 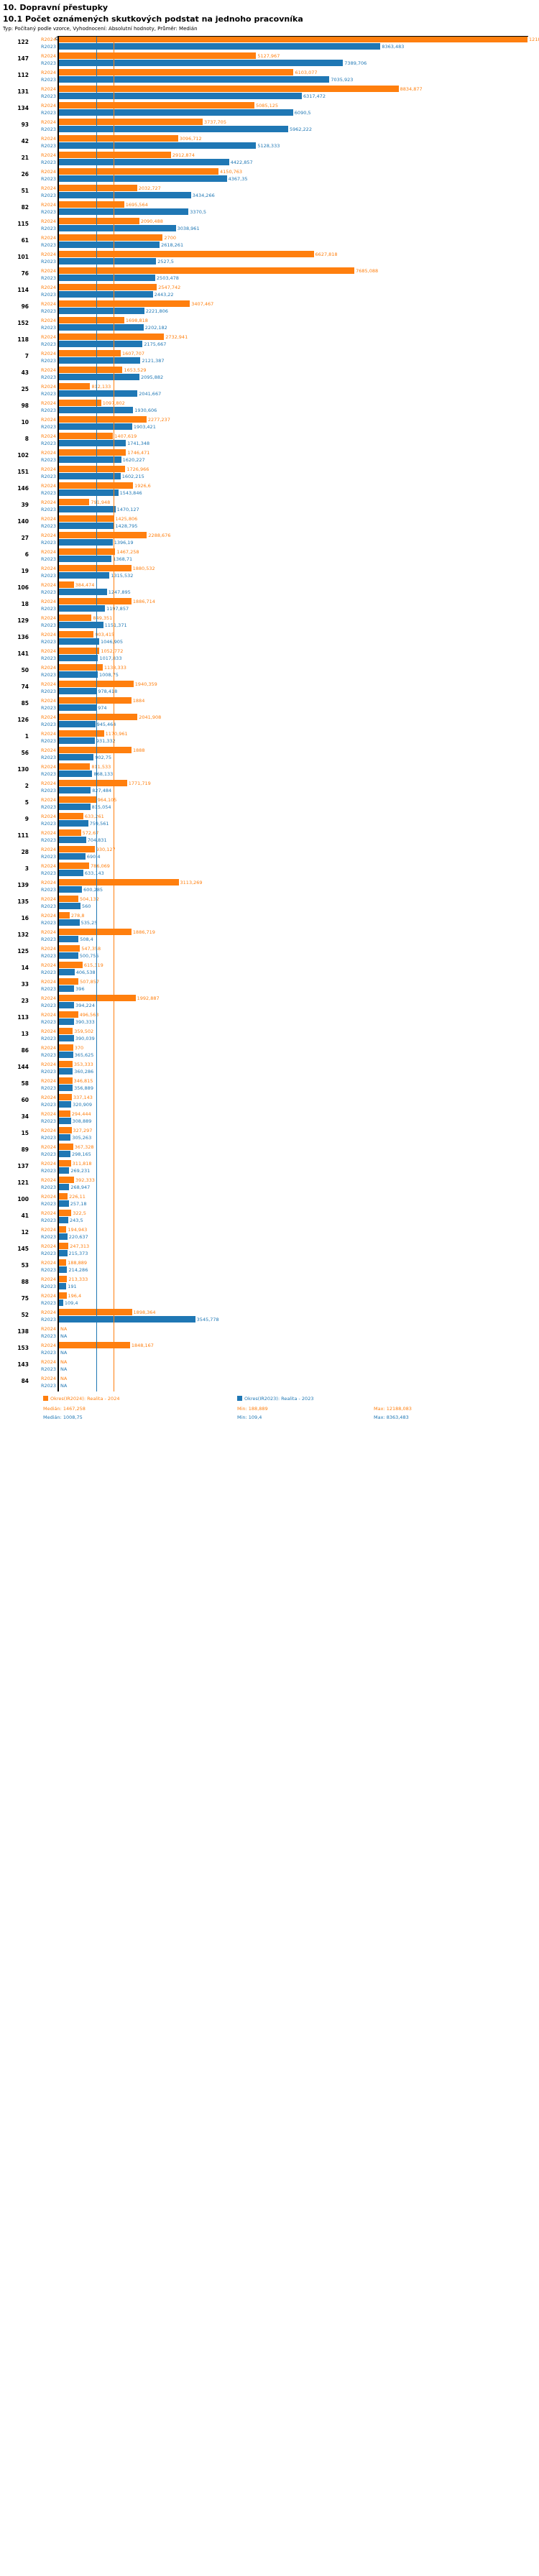 I want to click on legend-item-2023: Okres(IR2023): Realita - 2023, so click(x=275, y=1399).